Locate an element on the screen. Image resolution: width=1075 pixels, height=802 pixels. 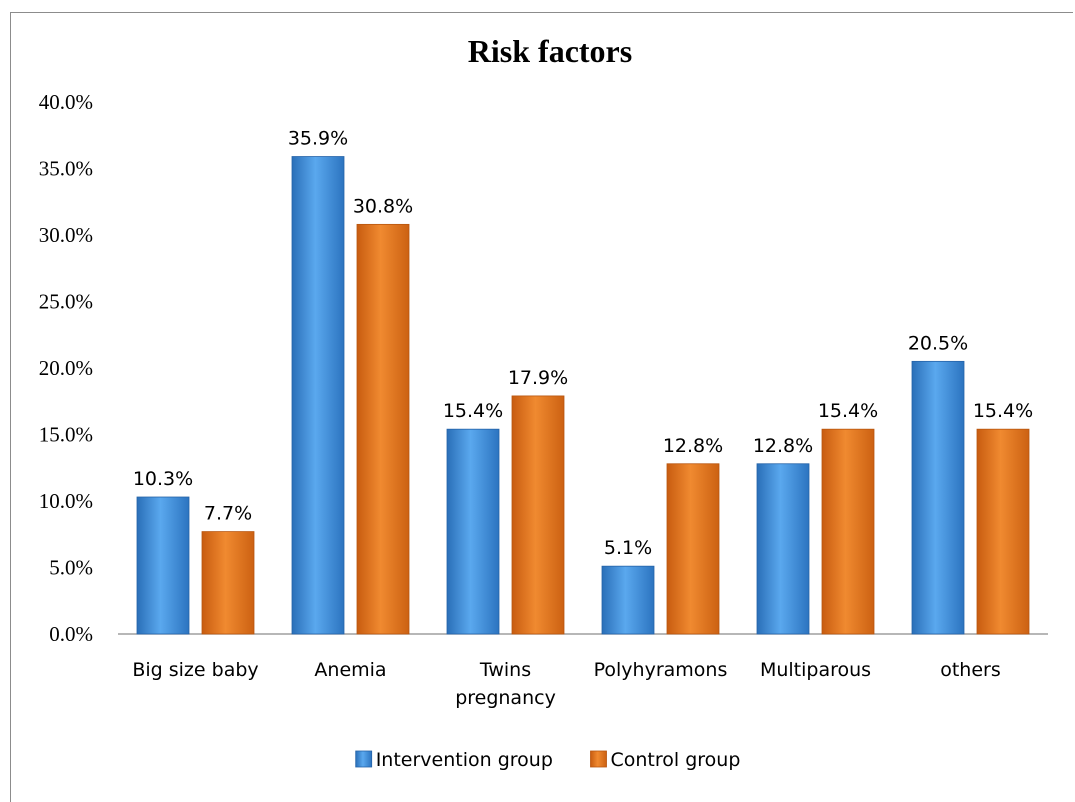
x-tick-label: others is located at coordinates (970, 670).